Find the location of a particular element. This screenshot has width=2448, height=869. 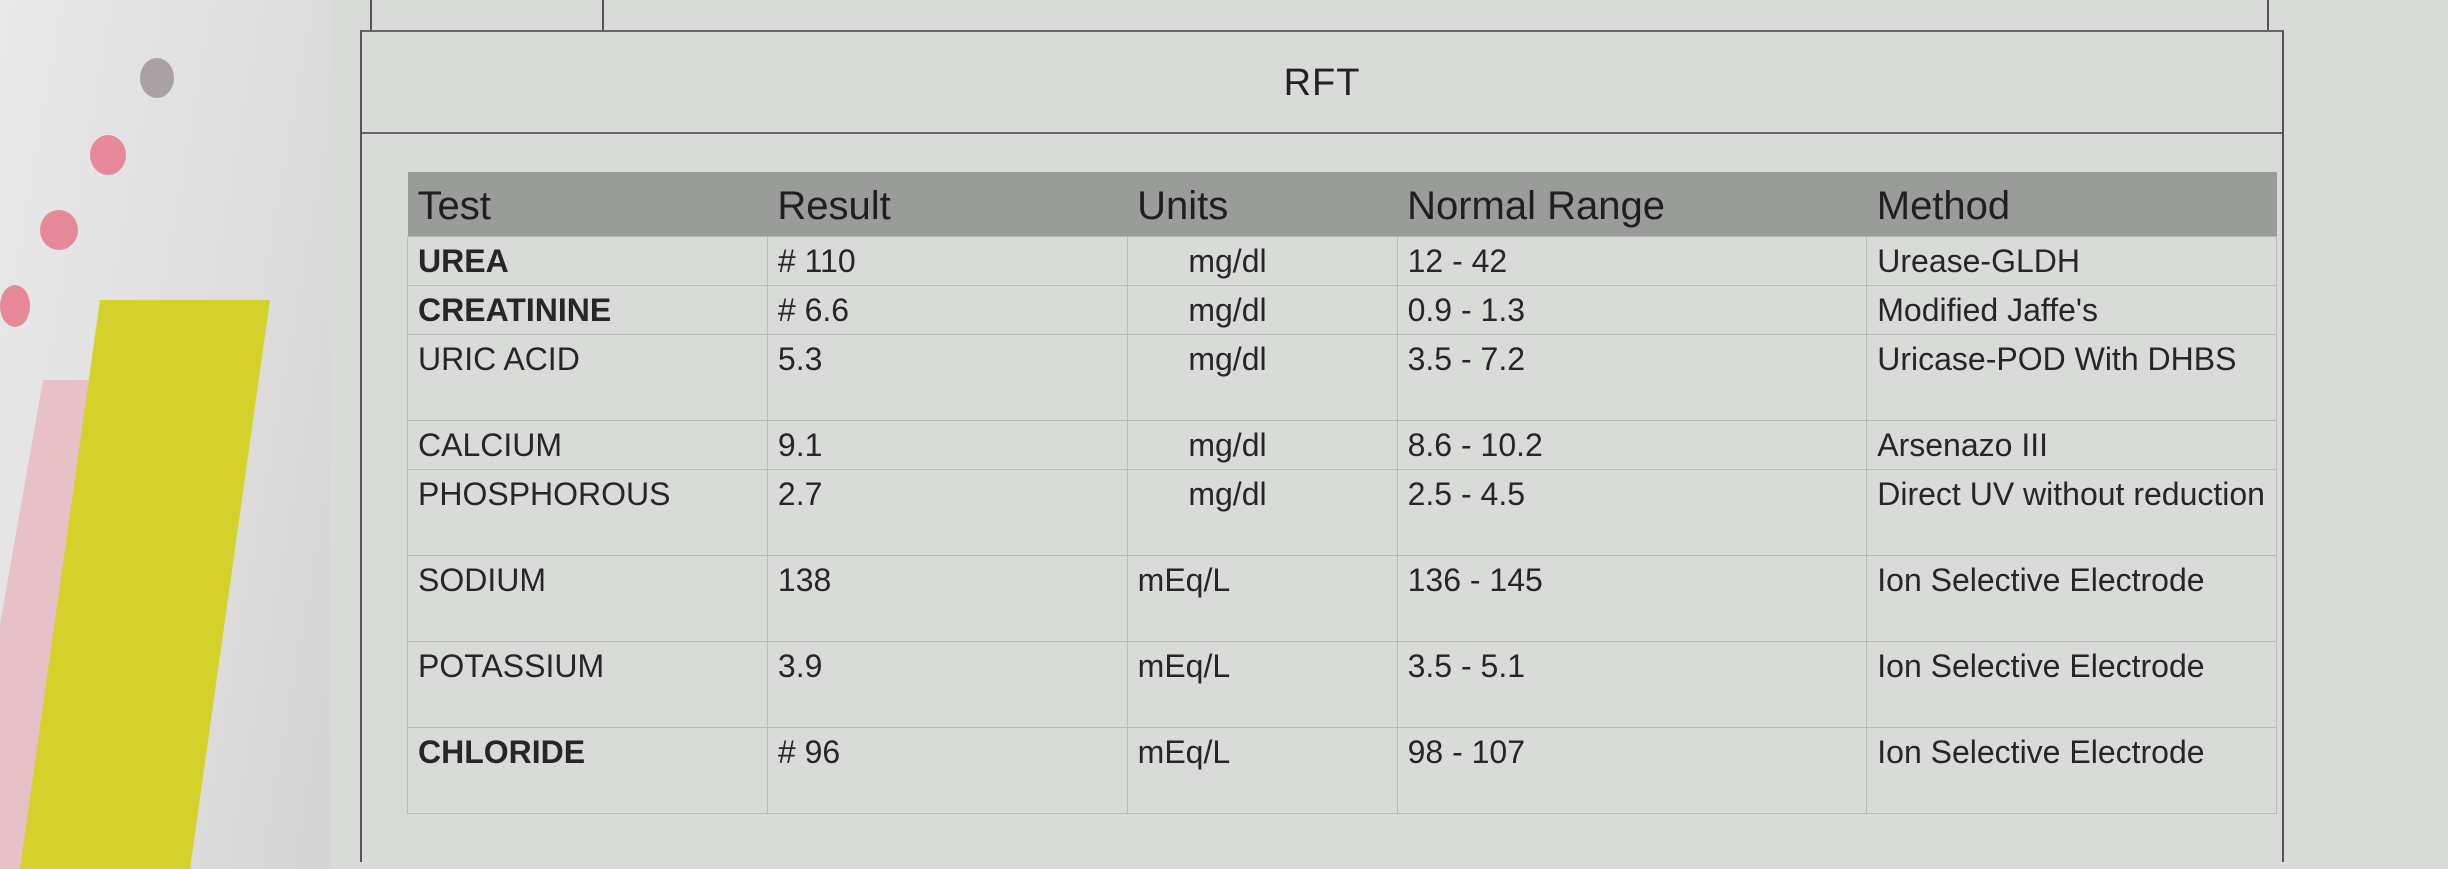

test-result: # 110 is located at coordinates (947, 261).